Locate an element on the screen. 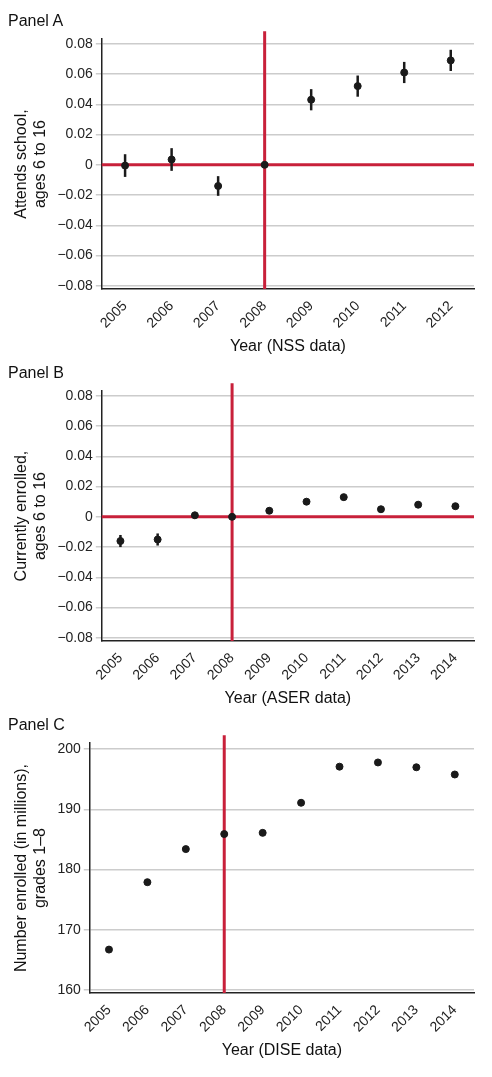  chart-title: Panel C is located at coordinates (36, 725).